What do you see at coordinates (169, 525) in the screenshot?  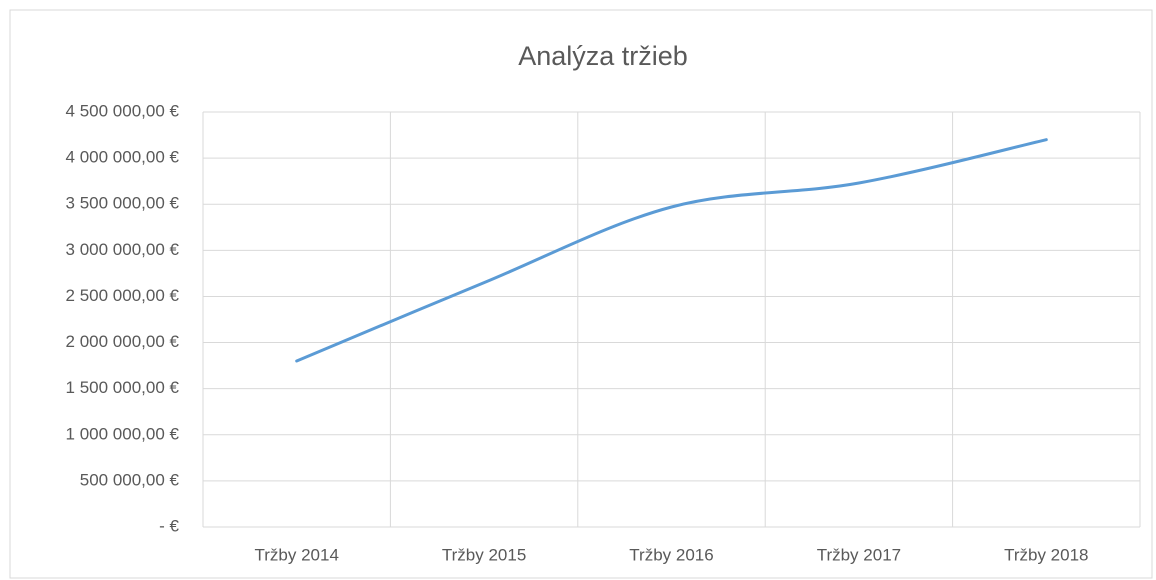 I see `y-tick-label: - €` at bounding box center [169, 525].